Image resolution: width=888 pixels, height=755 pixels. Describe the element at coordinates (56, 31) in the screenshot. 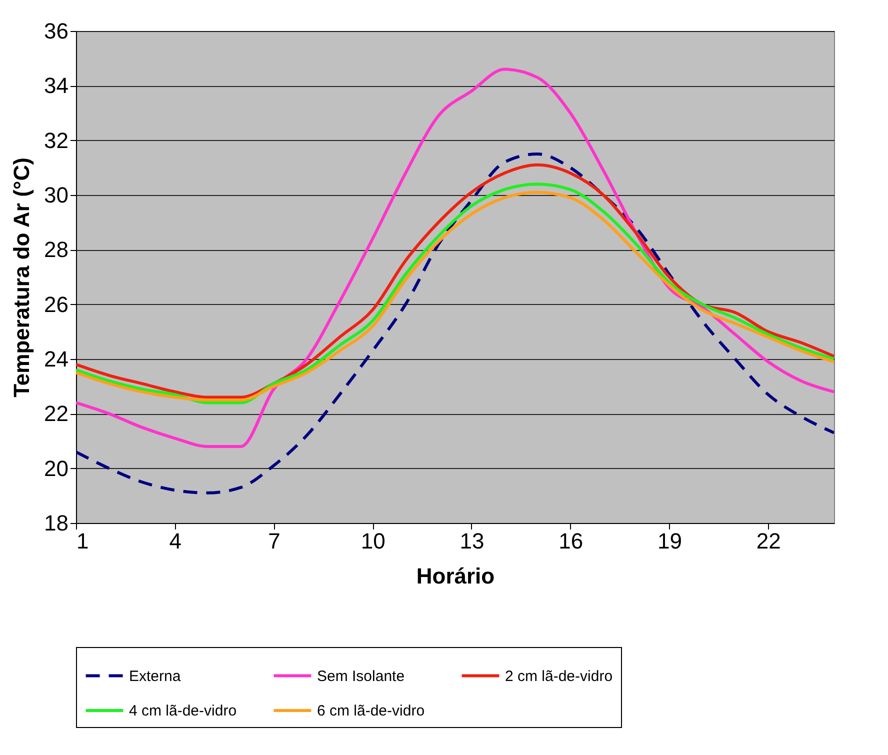

I see `y-tick-label: 36` at that location.